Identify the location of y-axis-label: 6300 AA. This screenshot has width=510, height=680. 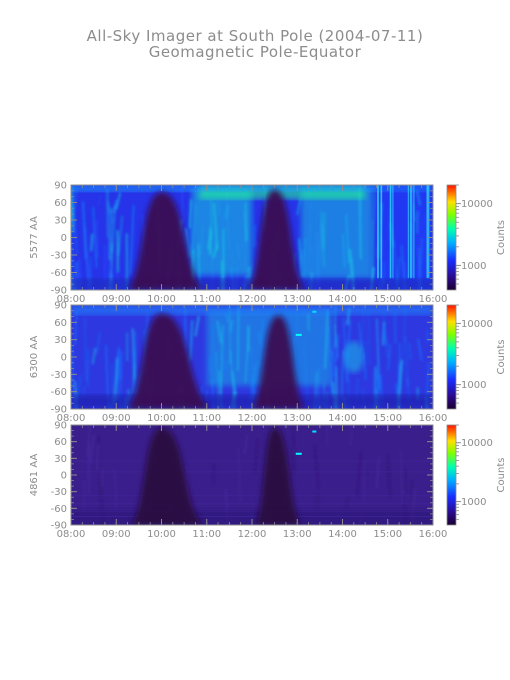
(34, 357).